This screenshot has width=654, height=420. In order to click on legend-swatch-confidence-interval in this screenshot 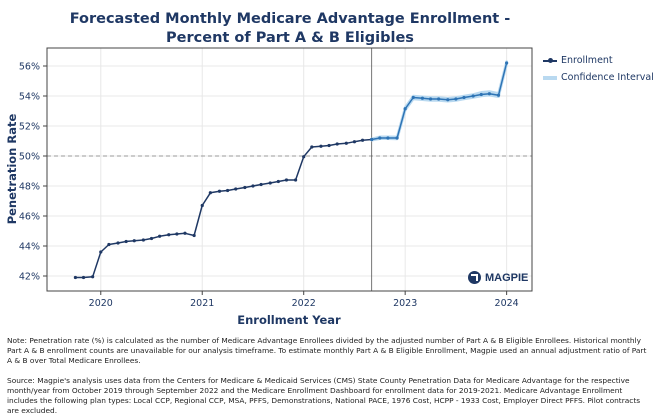, I will do `click(550, 77)`.